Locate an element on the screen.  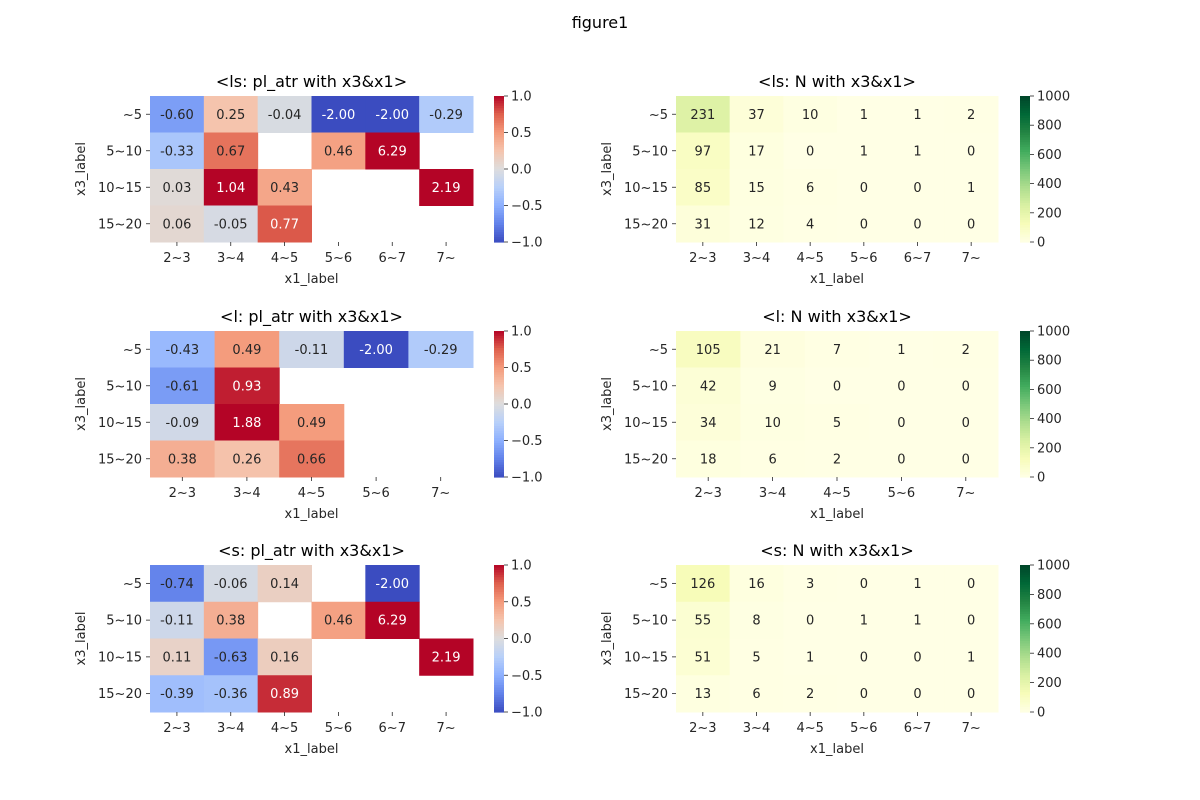
colorbar: 1.0 0.5 0.0 −0.5 −1.0 is located at coordinates (518, 405).